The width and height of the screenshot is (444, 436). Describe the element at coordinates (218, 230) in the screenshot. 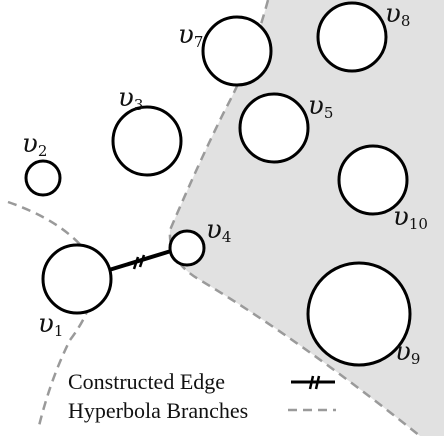

I see `node-label-v4: υ4` at that location.